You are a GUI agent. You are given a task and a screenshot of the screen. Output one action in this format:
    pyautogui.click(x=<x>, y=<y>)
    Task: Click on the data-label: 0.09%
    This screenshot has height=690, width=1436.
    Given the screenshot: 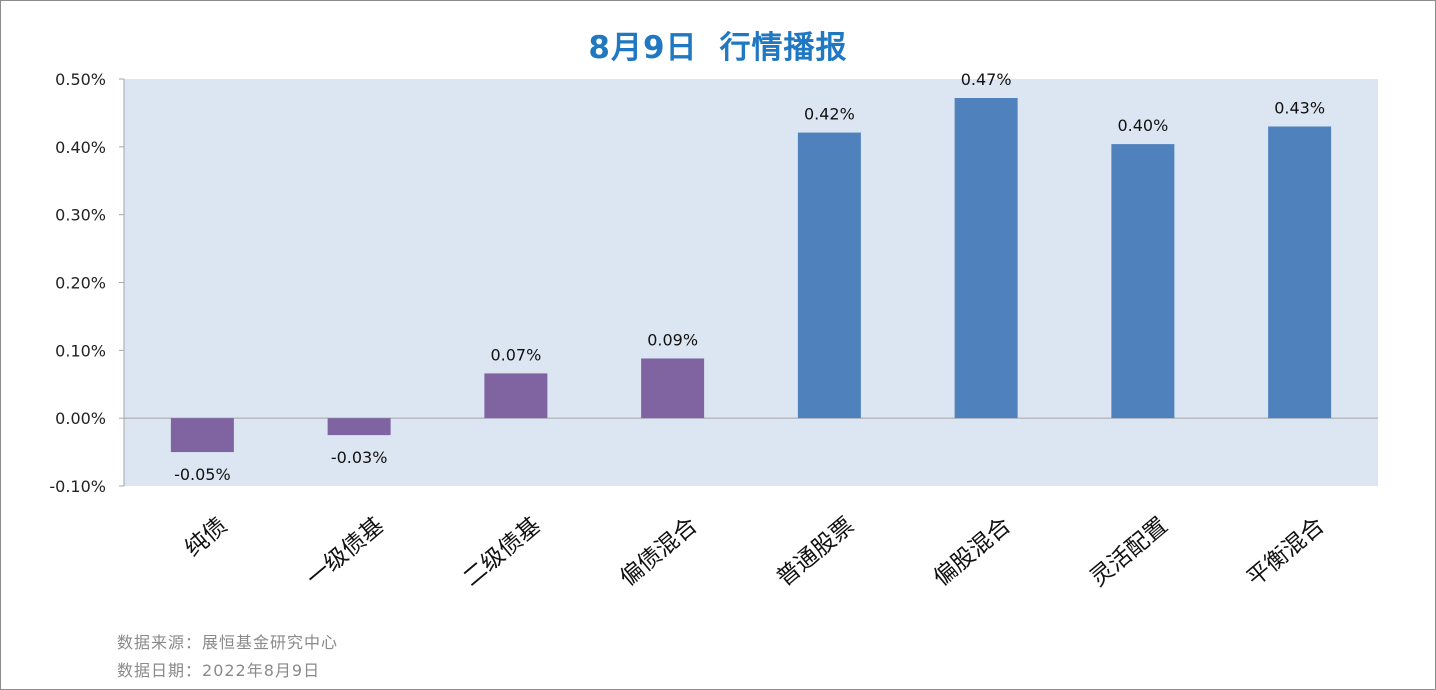 What is the action you would take?
    pyautogui.click(x=672, y=339)
    